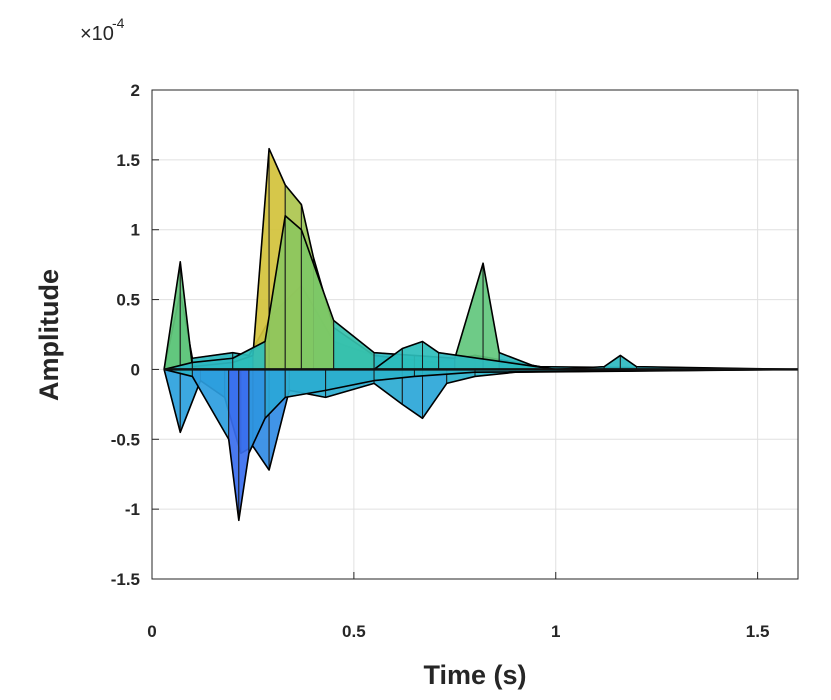 This screenshot has height=700, width=831. Describe the element at coordinates (555, 631) in the screenshot. I see `x-tick-label: 1` at that location.